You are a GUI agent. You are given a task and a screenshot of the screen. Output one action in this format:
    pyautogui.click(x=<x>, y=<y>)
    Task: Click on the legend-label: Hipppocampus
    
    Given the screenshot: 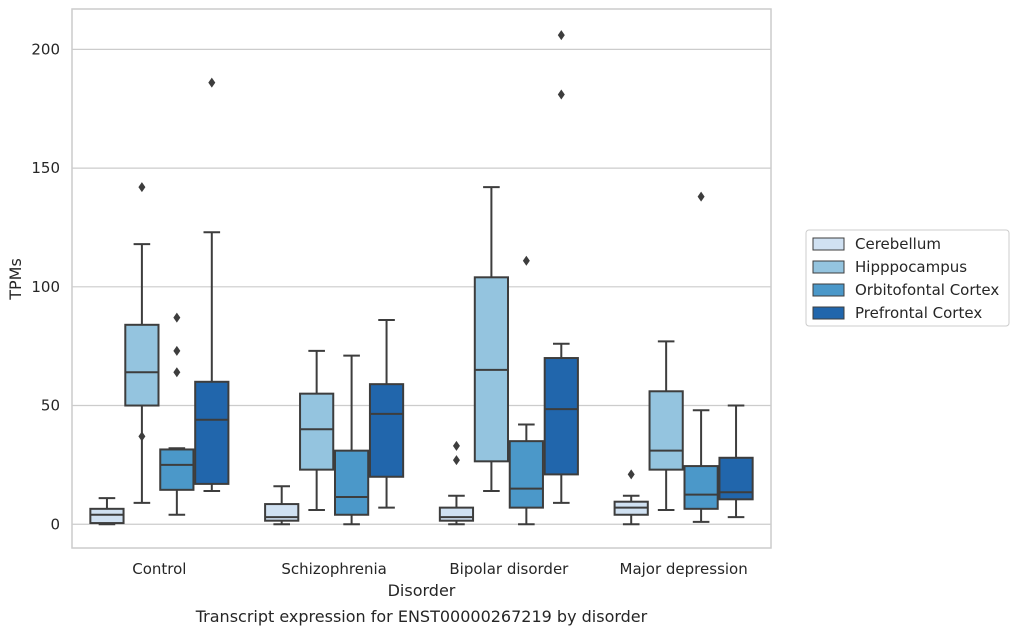 What is the action you would take?
    pyautogui.click(x=911, y=267)
    